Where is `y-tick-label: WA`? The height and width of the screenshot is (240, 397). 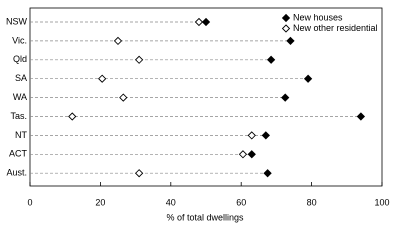 y-tick-label: WA is located at coordinates (20, 97).